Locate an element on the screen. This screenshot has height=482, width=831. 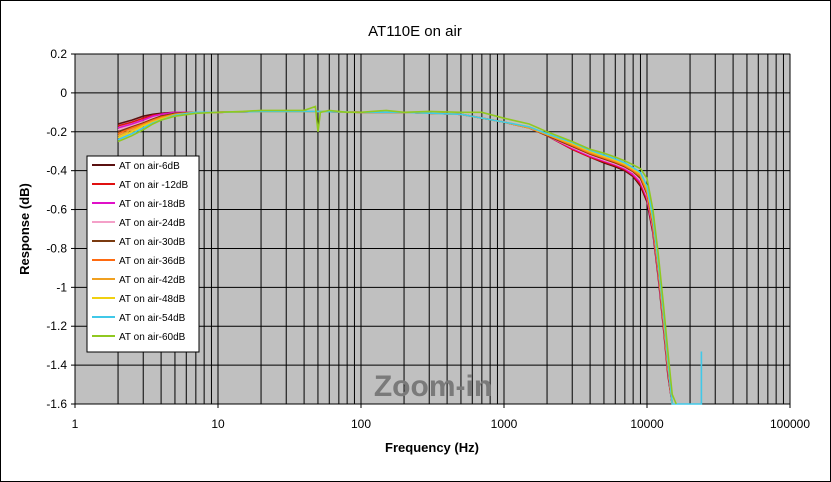
y-tick-label: -1.4 is located at coordinates (56, 365).